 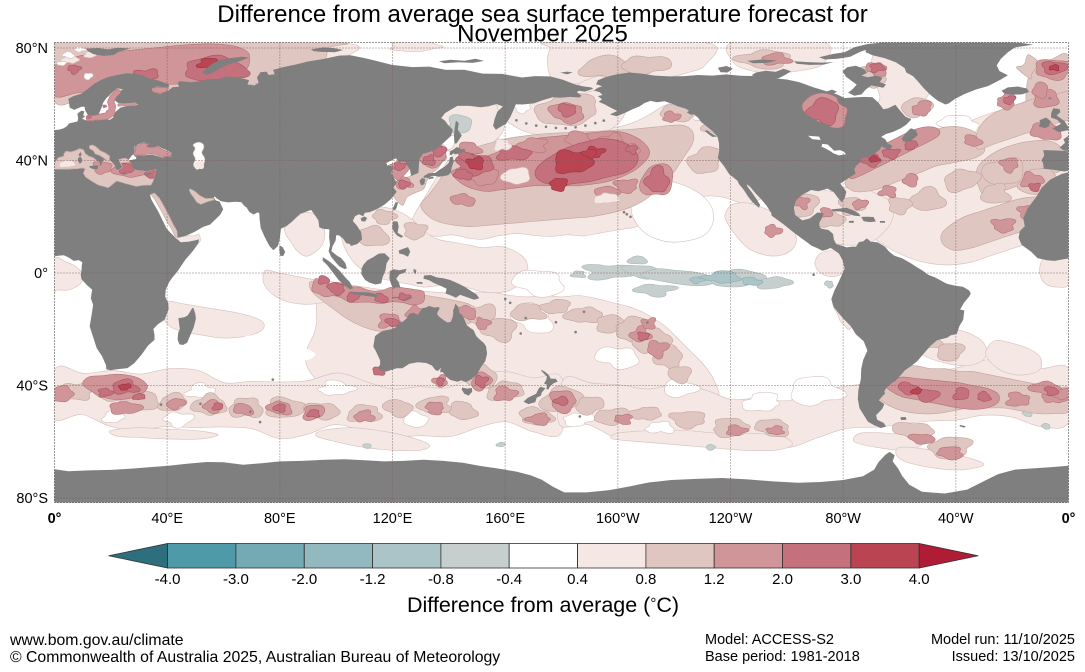 What do you see at coordinates (441, 579) in the screenshot?
I see `svg-text: -0.8` at bounding box center [441, 579].